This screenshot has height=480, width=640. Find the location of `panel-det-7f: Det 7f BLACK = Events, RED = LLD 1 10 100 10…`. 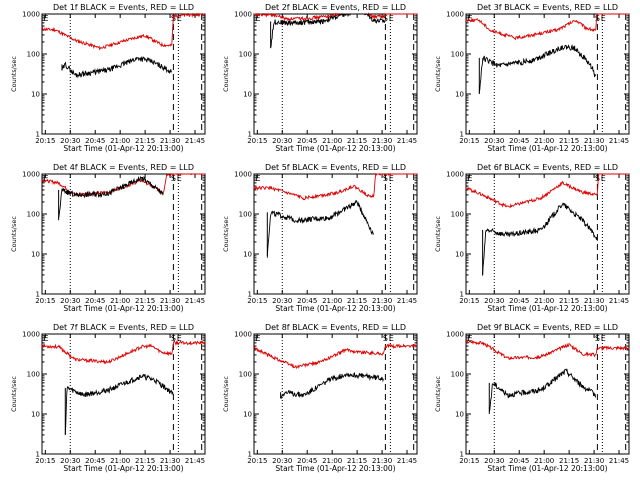

panel-det-7f: Det 7f BLACK = Events, RED = LLD 1 10 100 10… is located at coordinates (108, 398).